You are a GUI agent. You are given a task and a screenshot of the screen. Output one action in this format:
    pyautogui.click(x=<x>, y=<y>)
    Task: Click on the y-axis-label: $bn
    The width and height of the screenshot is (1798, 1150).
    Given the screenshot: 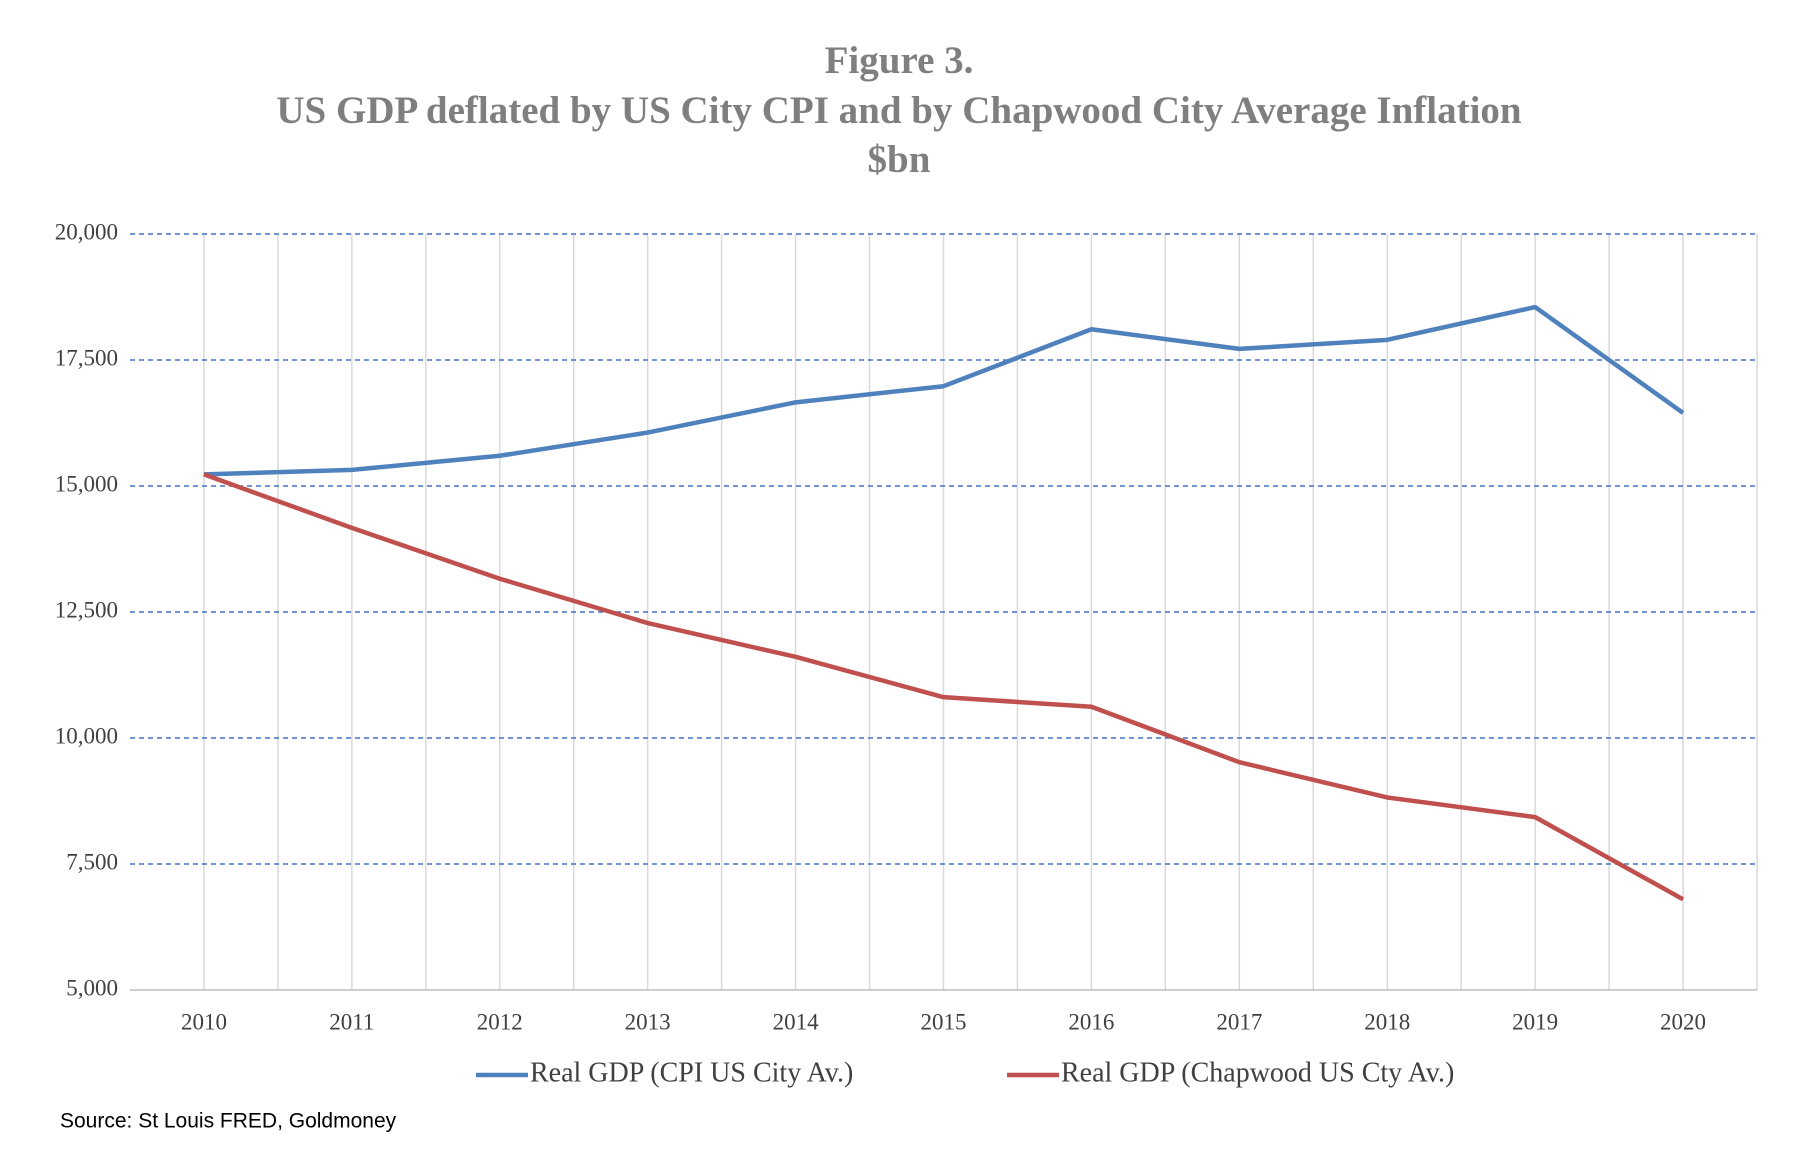 What is the action you would take?
    pyautogui.click(x=899, y=159)
    